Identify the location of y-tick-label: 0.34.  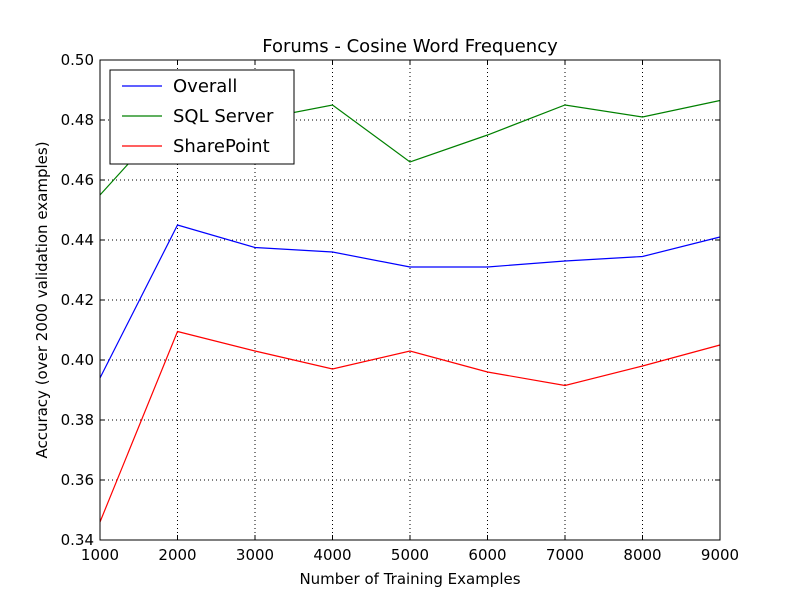
(77, 540).